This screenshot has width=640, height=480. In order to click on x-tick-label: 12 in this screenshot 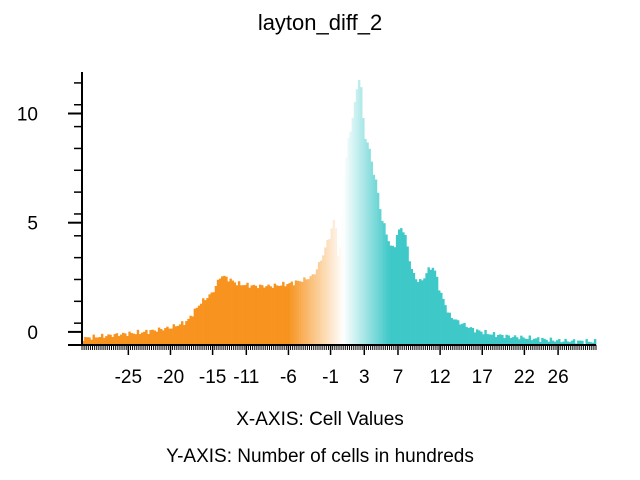, I will do `click(440, 377)`.